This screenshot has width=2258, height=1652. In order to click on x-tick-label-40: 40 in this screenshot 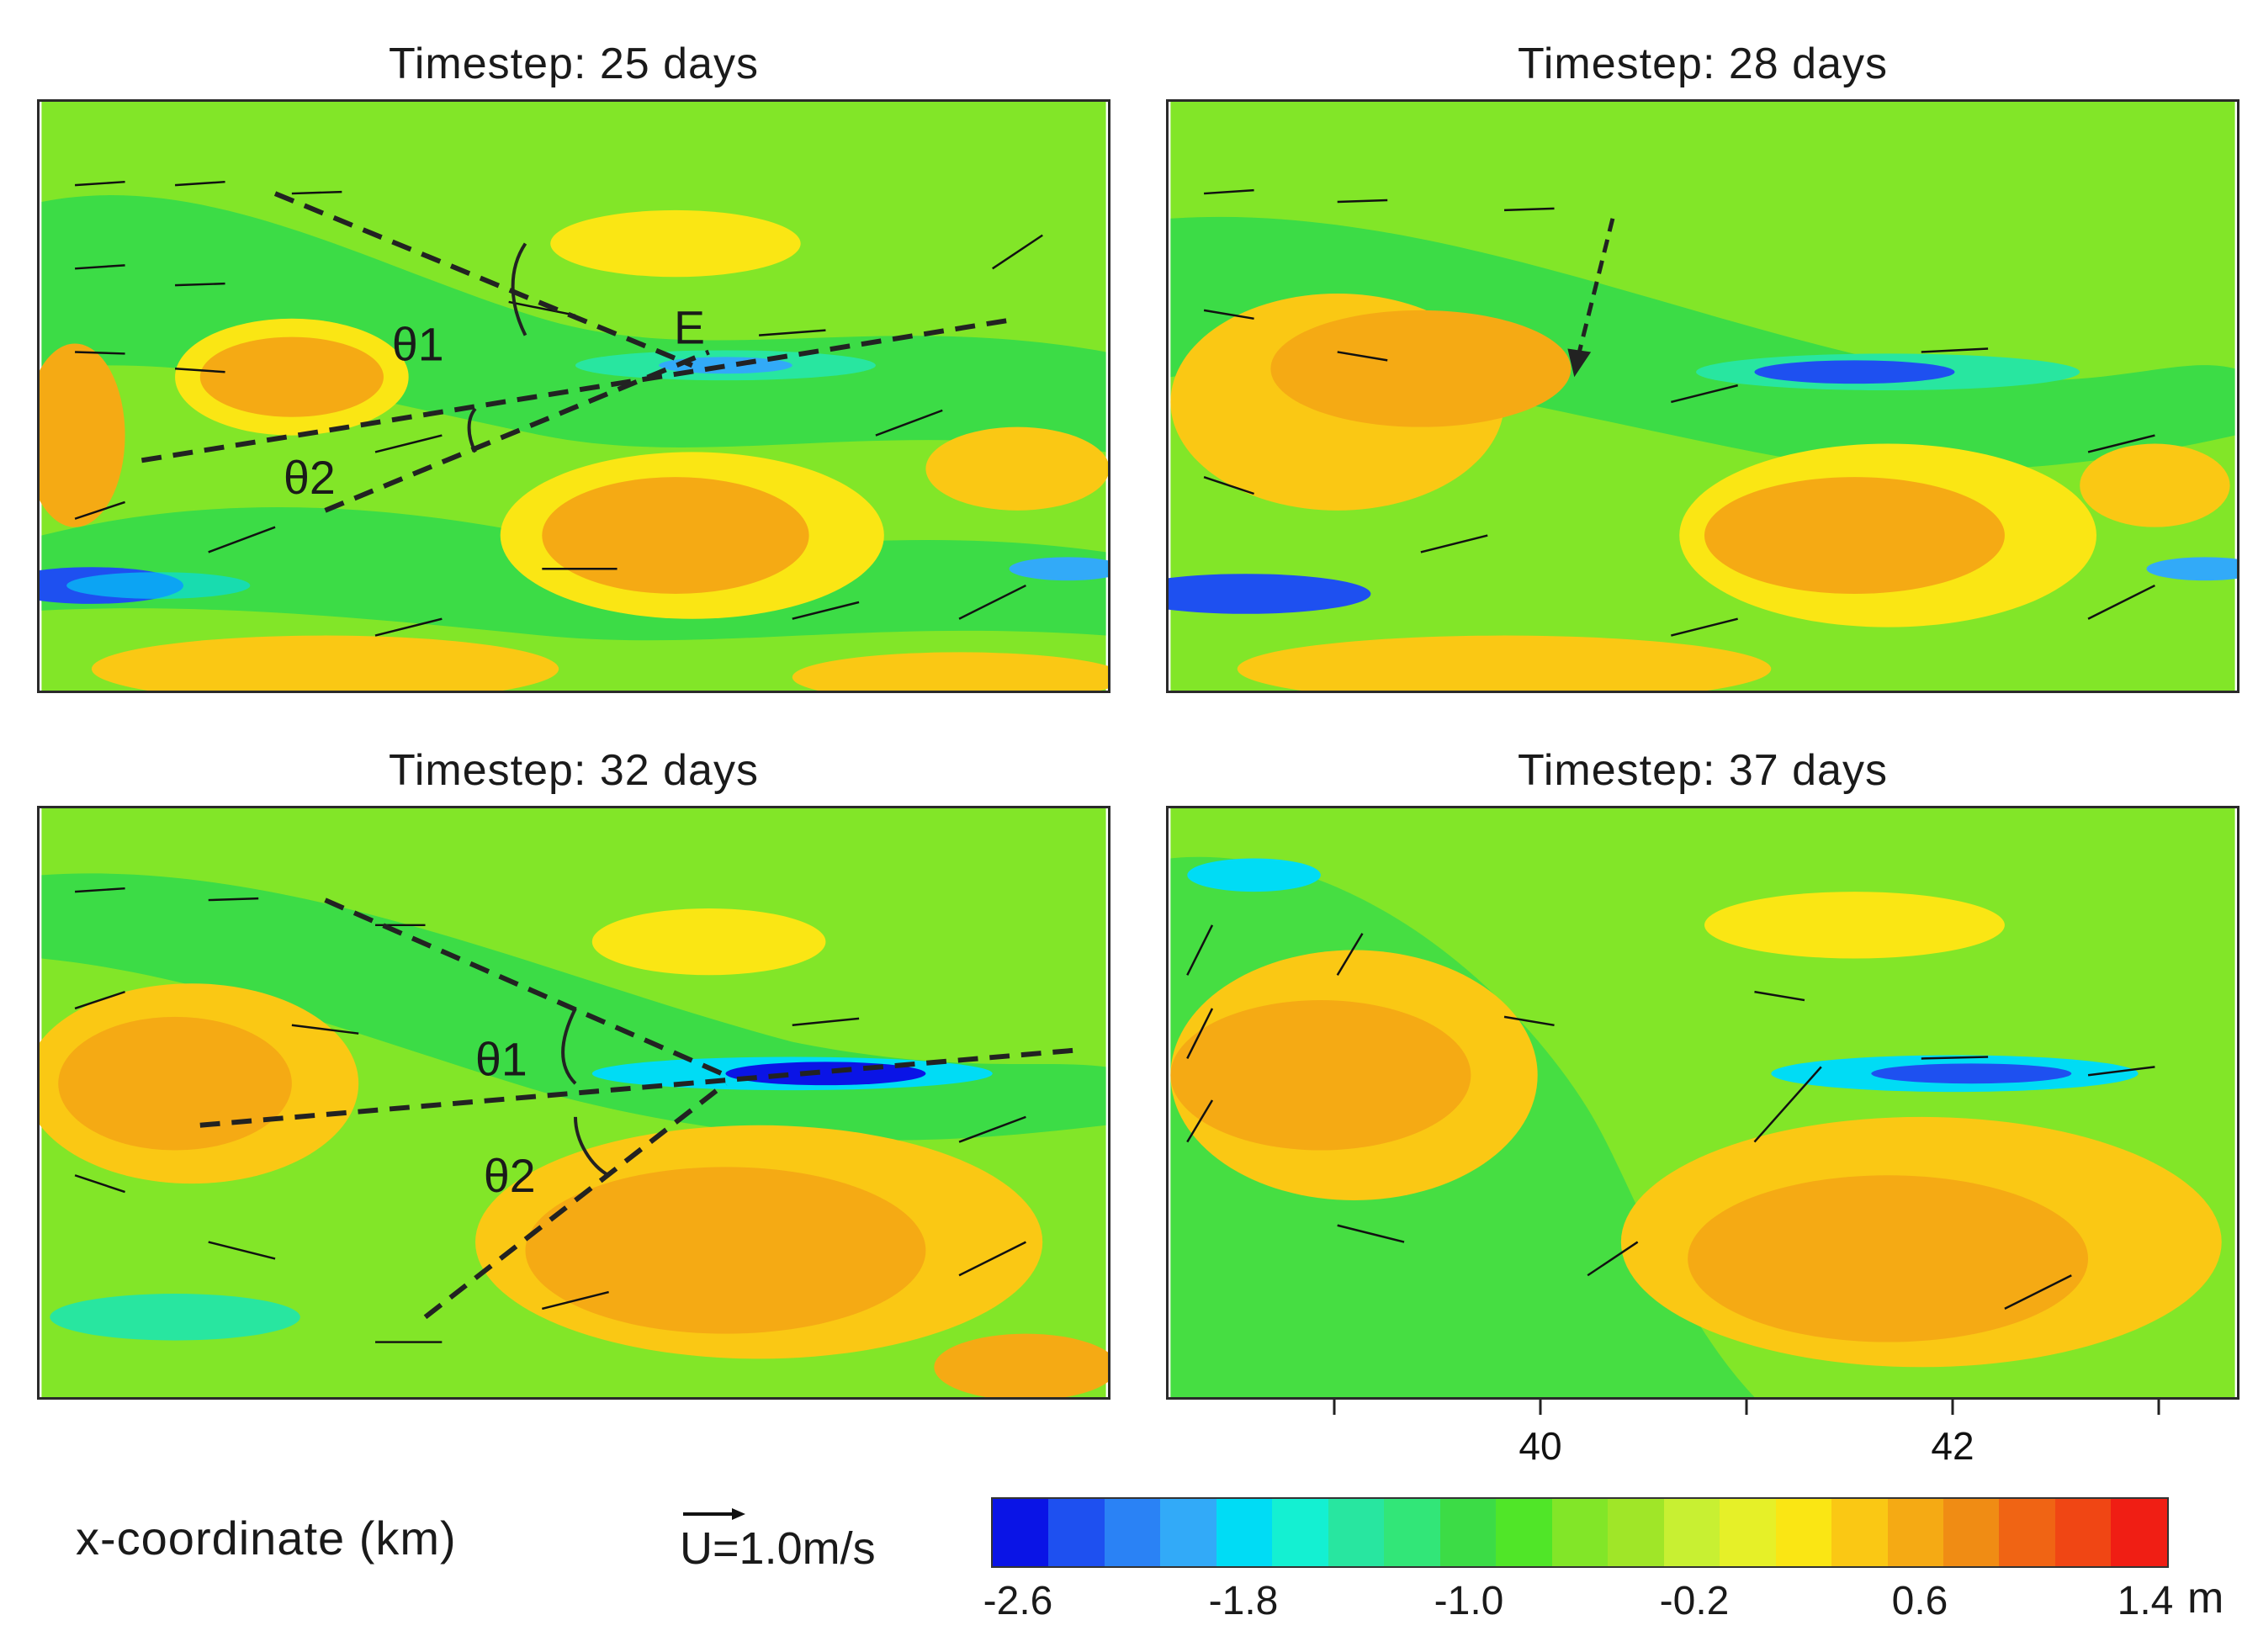, I will do `click(1540, 1446)`.